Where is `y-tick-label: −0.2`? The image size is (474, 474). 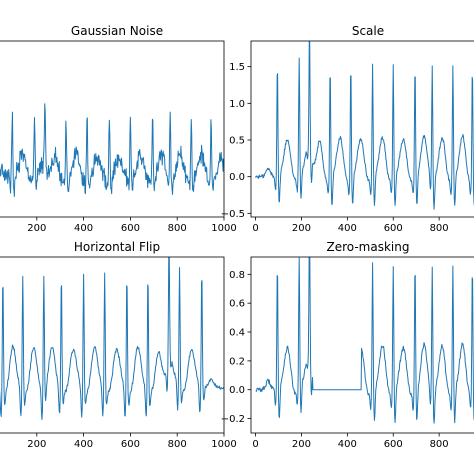
y-tick-label: −0.2 is located at coordinates (233, 419).